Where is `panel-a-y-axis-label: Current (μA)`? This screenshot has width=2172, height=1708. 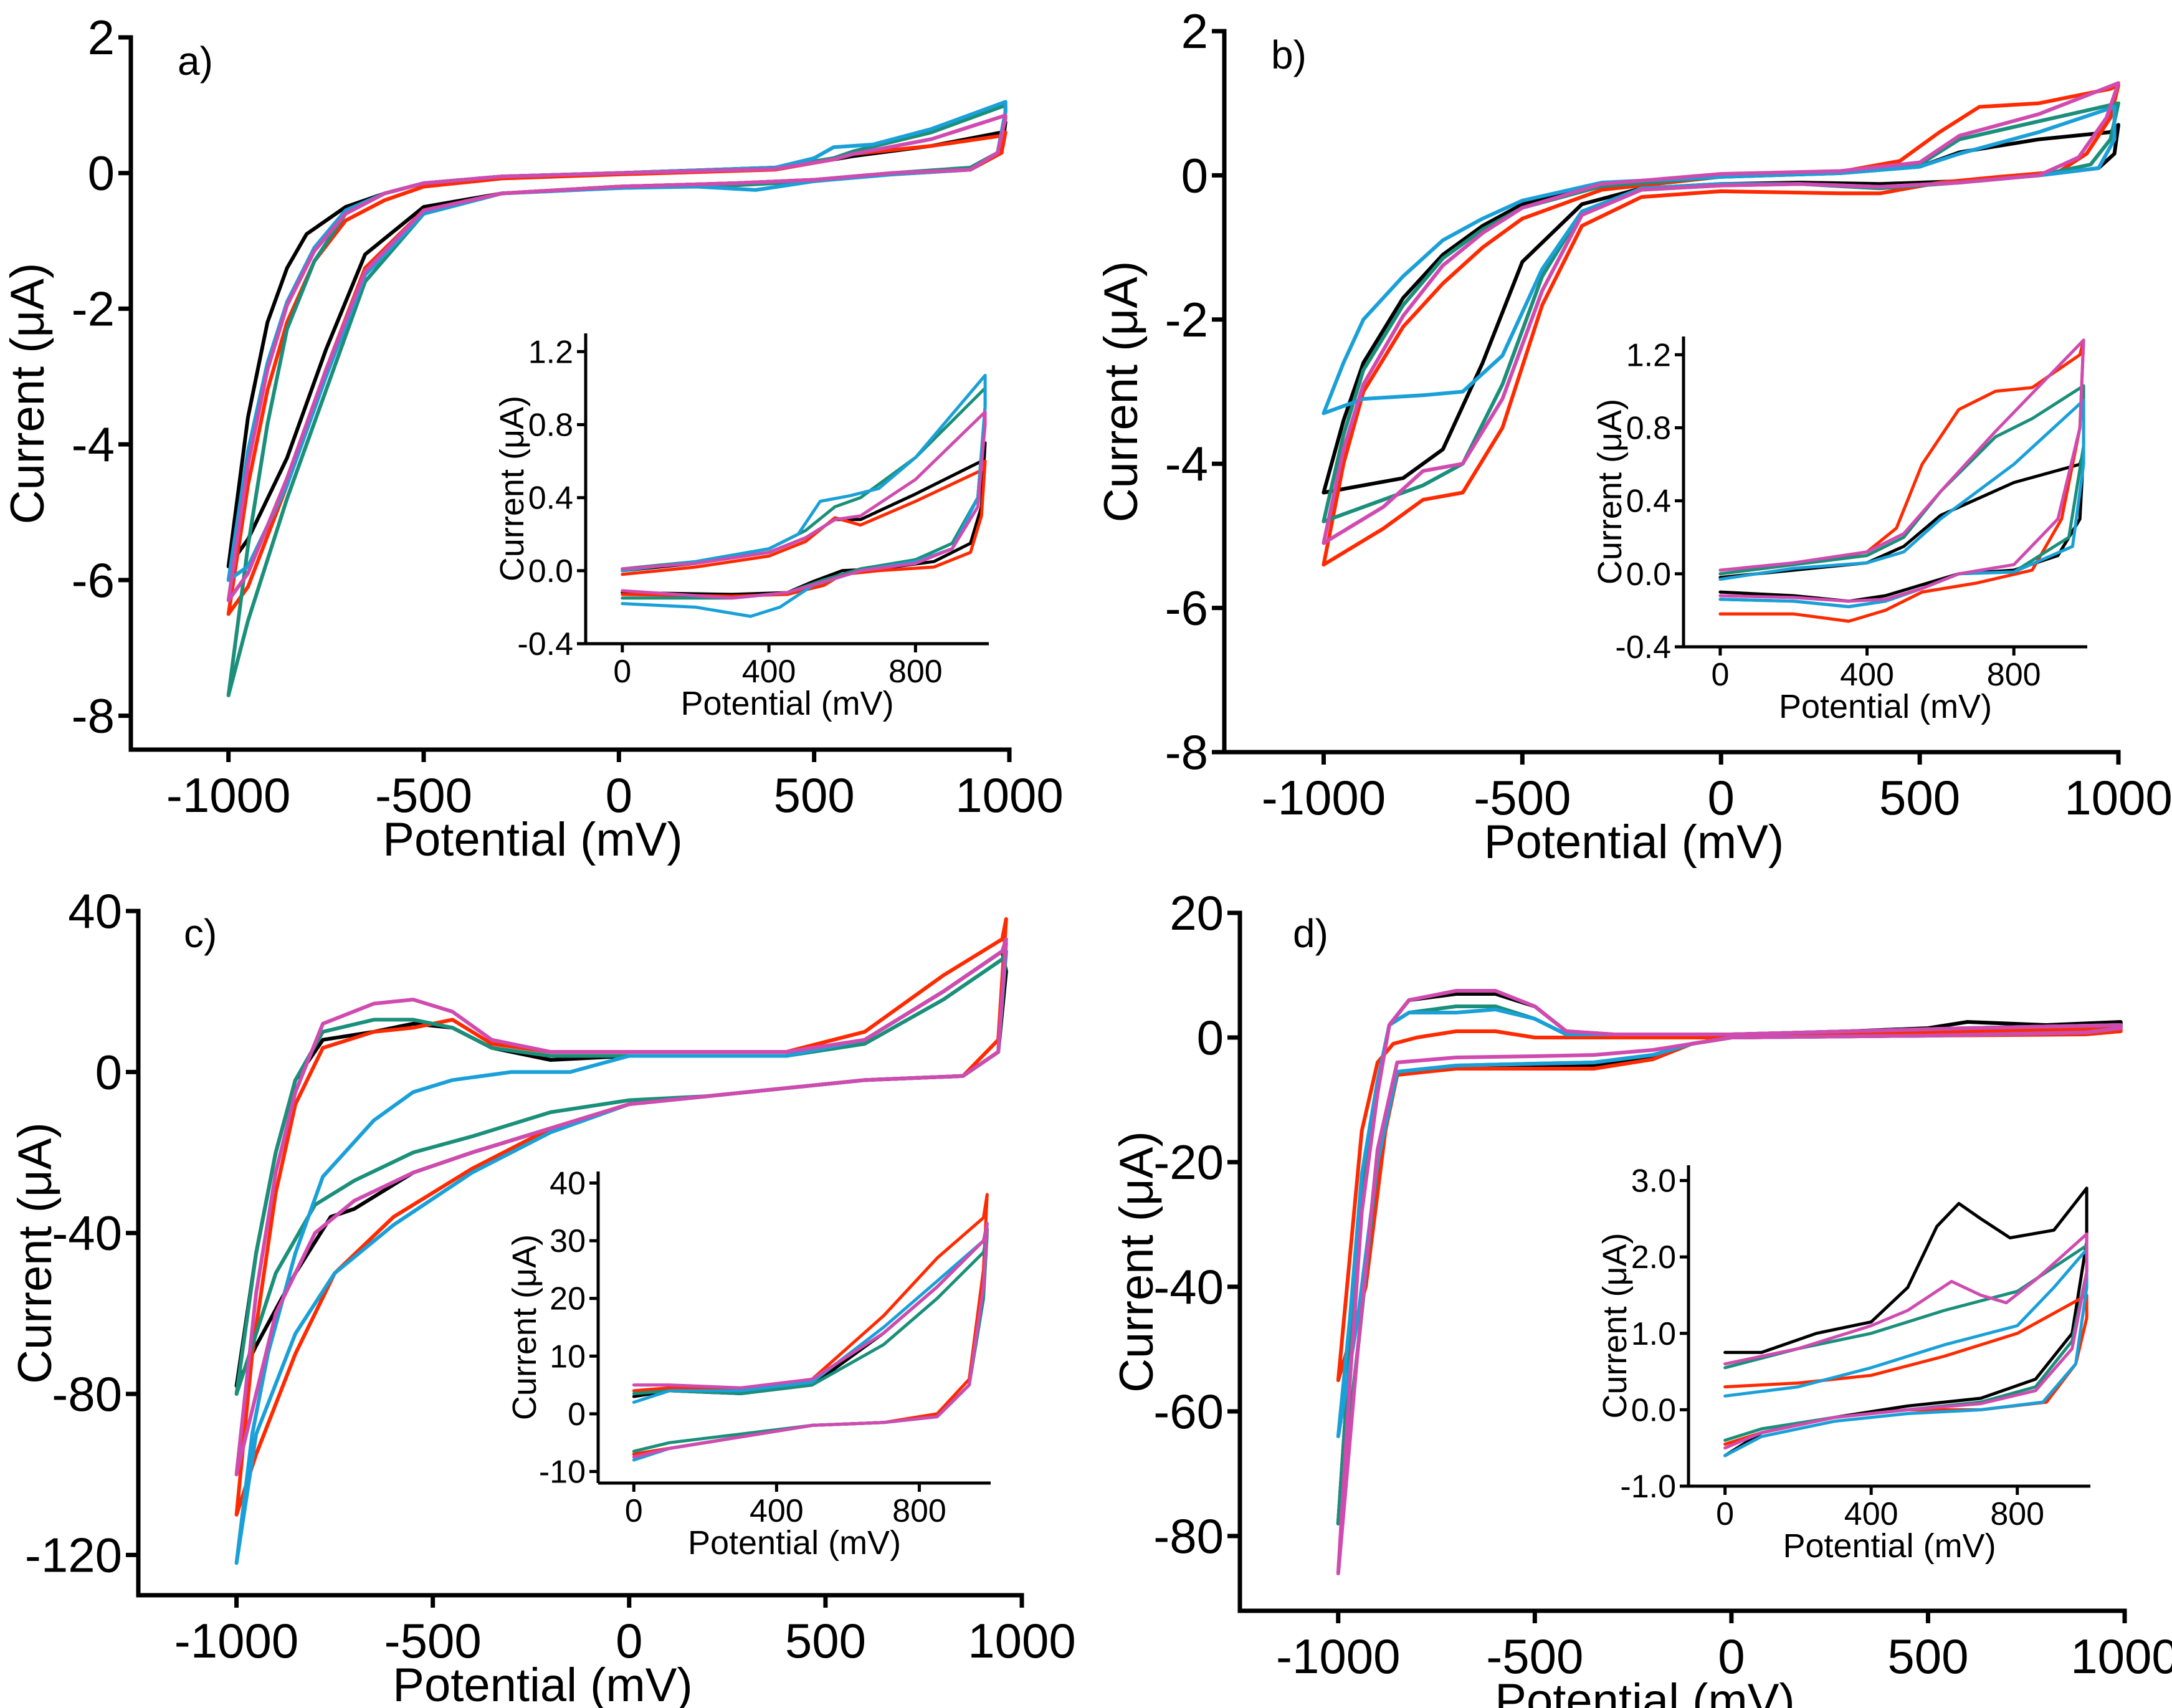 panel-a-y-axis-label: Current (μA) is located at coordinates (27, 394).